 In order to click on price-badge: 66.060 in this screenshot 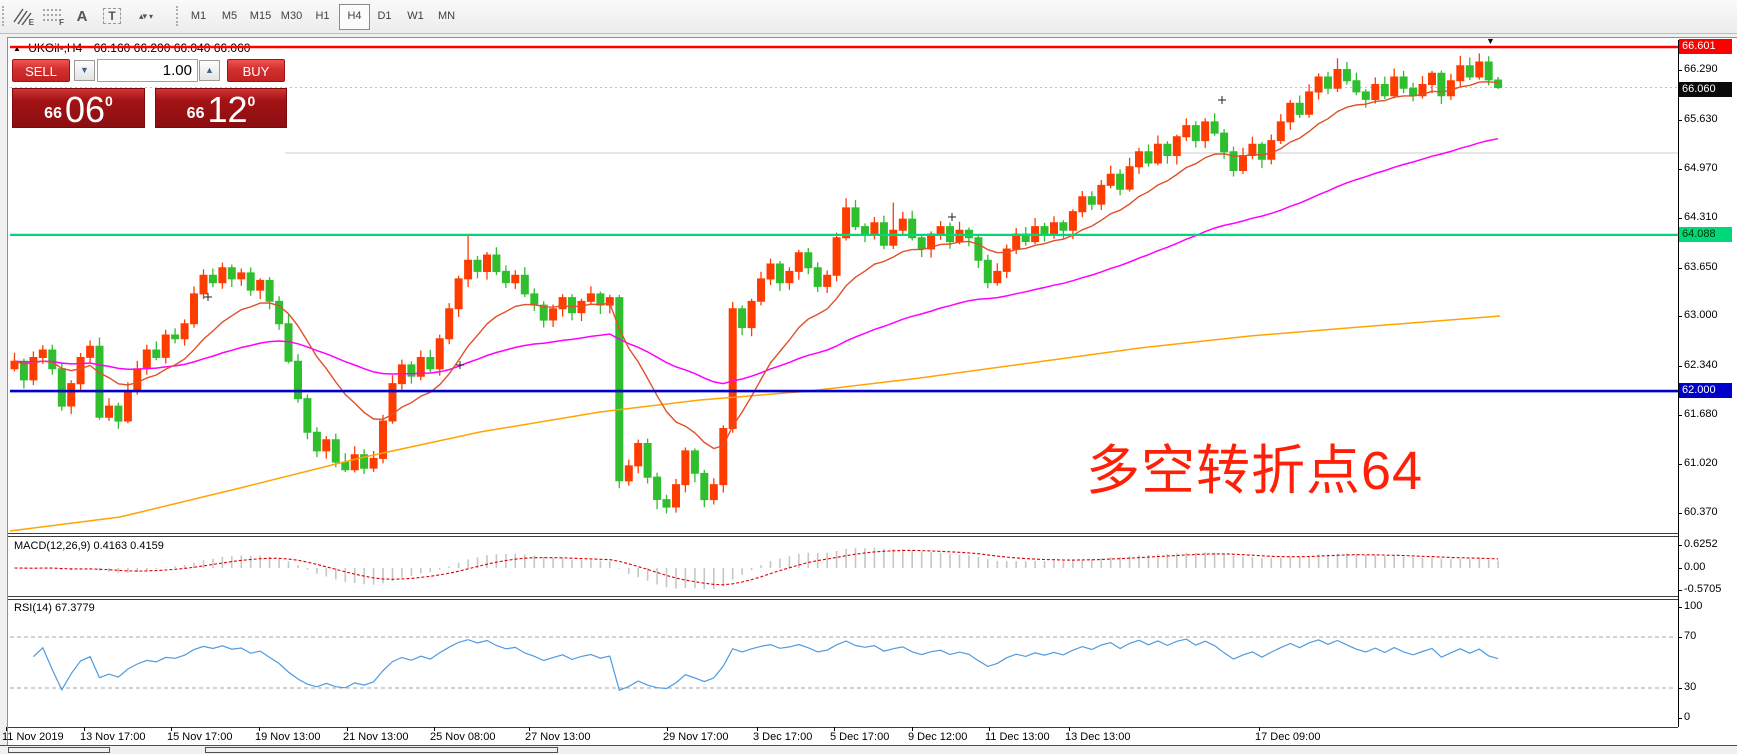, I will do `click(1705, 89)`.